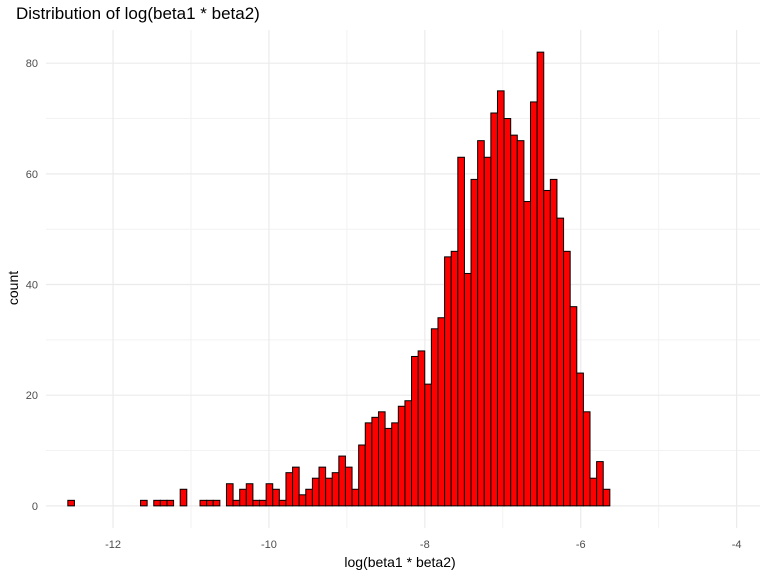 This screenshot has height=576, width=768. Describe the element at coordinates (113, 545) in the screenshot. I see `x-tick-label: -12` at that location.